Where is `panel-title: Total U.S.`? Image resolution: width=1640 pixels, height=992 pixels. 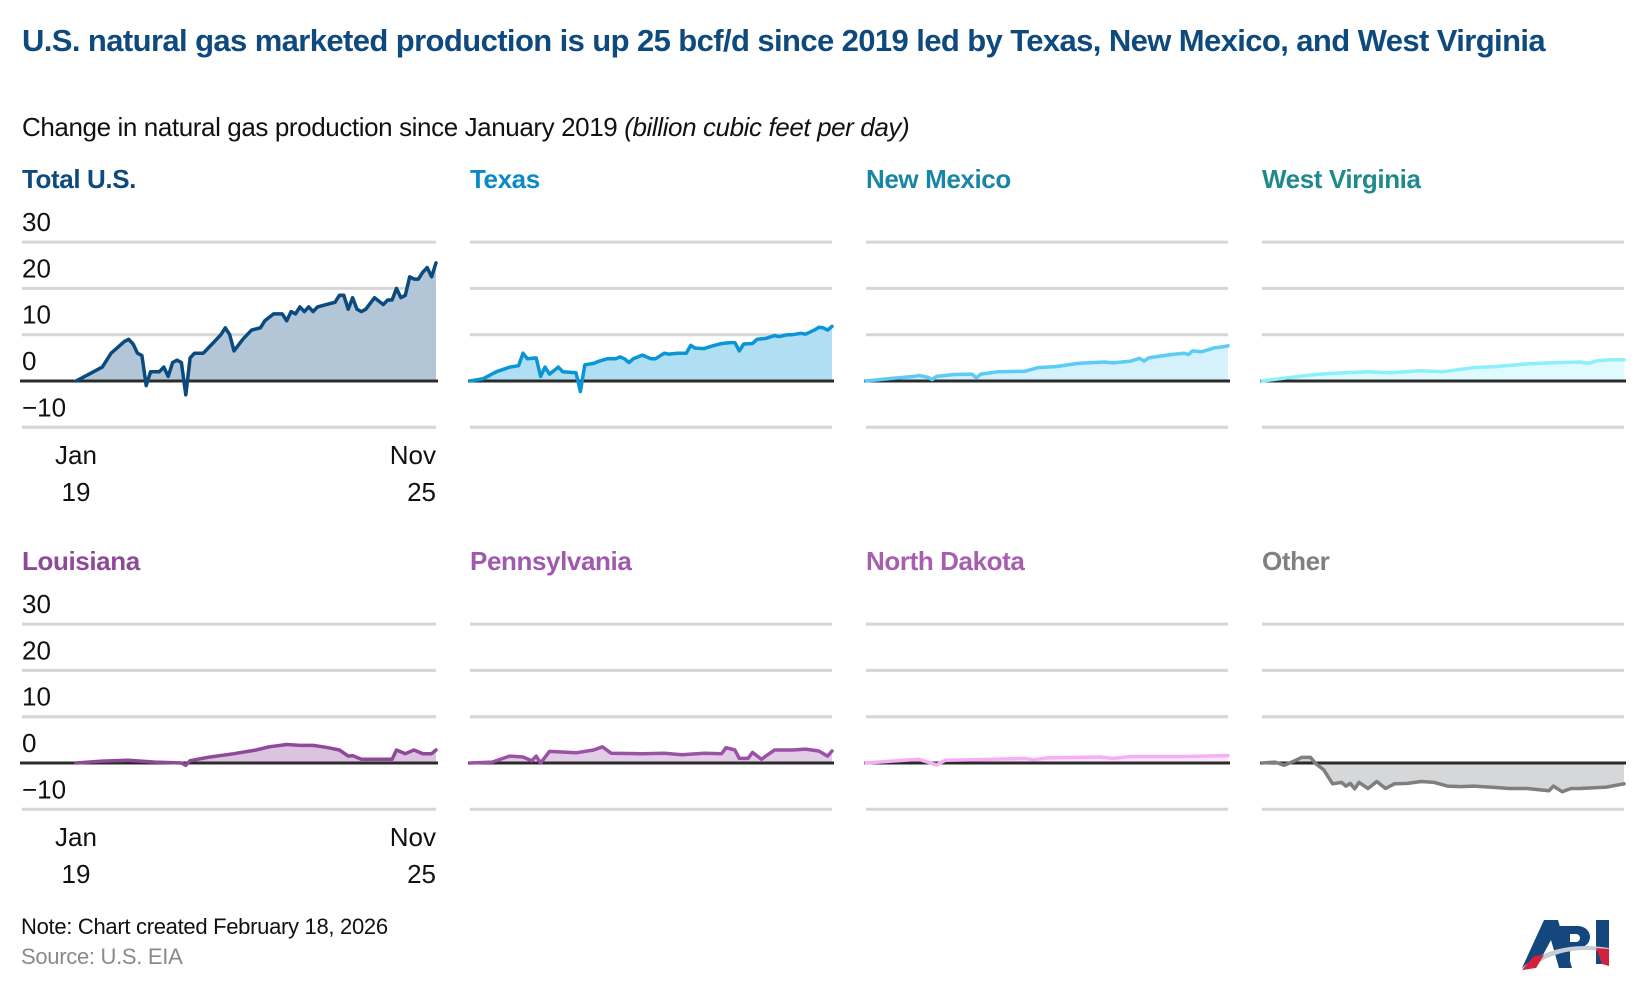
panel-title: Total U.S. is located at coordinates (79, 179).